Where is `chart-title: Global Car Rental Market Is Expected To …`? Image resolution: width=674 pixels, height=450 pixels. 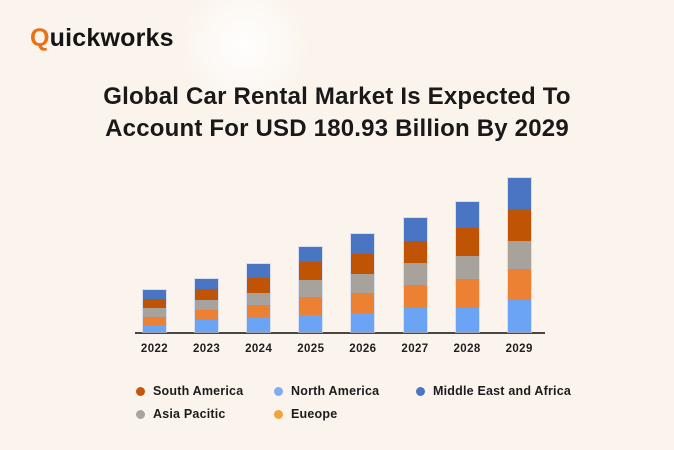 chart-title: Global Car Rental Market Is Expected To … is located at coordinates (337, 113).